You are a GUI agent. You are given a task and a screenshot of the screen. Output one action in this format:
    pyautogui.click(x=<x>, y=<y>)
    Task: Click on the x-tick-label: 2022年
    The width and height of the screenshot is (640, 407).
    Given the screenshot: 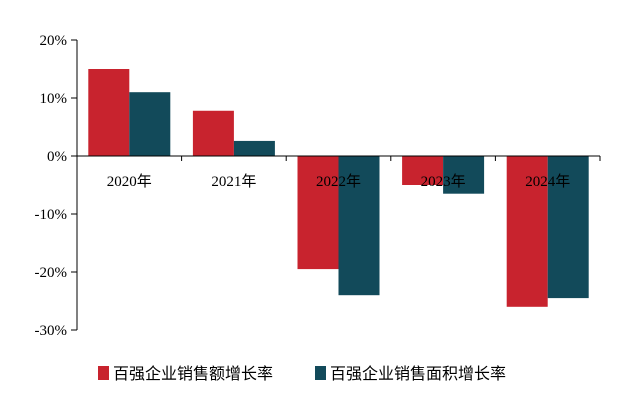 What is the action you would take?
    pyautogui.click(x=338, y=181)
    